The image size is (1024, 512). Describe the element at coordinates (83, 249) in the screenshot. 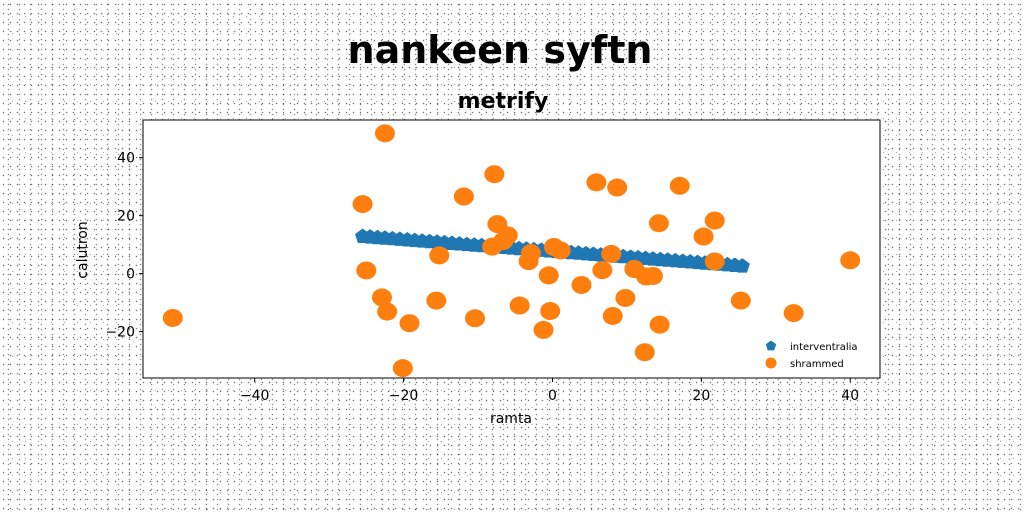

I see `y-axis-label: calutron` at that location.